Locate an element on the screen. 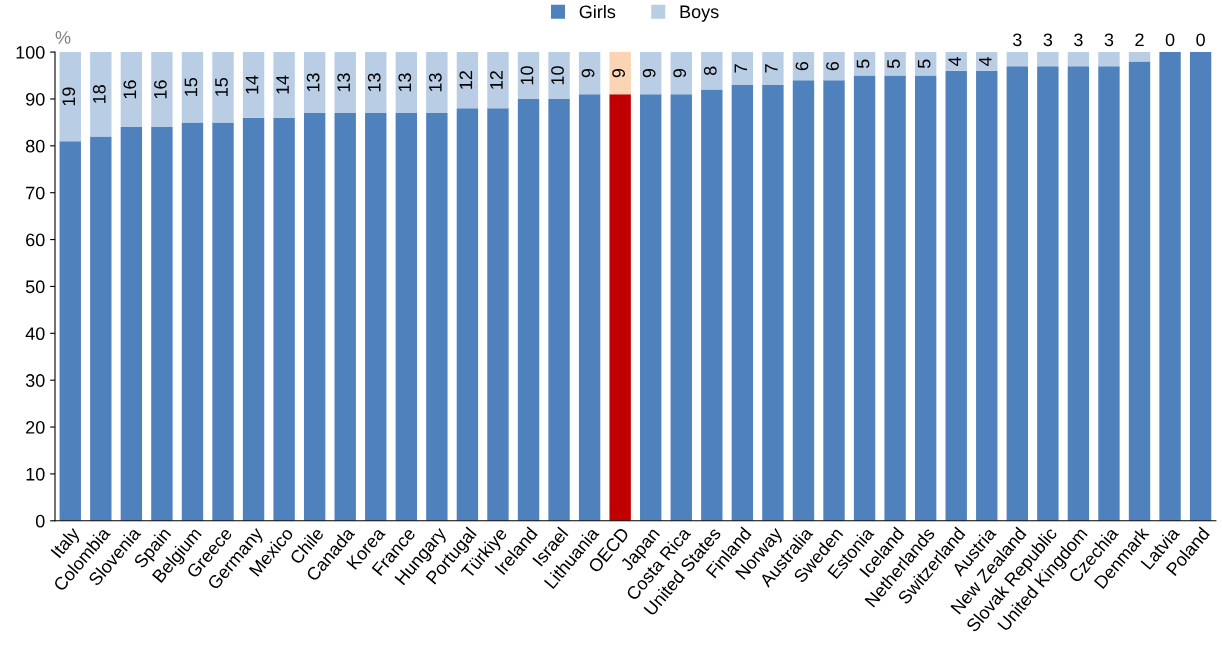 The image size is (1222, 651). legend-label: Girls is located at coordinates (597, 11).